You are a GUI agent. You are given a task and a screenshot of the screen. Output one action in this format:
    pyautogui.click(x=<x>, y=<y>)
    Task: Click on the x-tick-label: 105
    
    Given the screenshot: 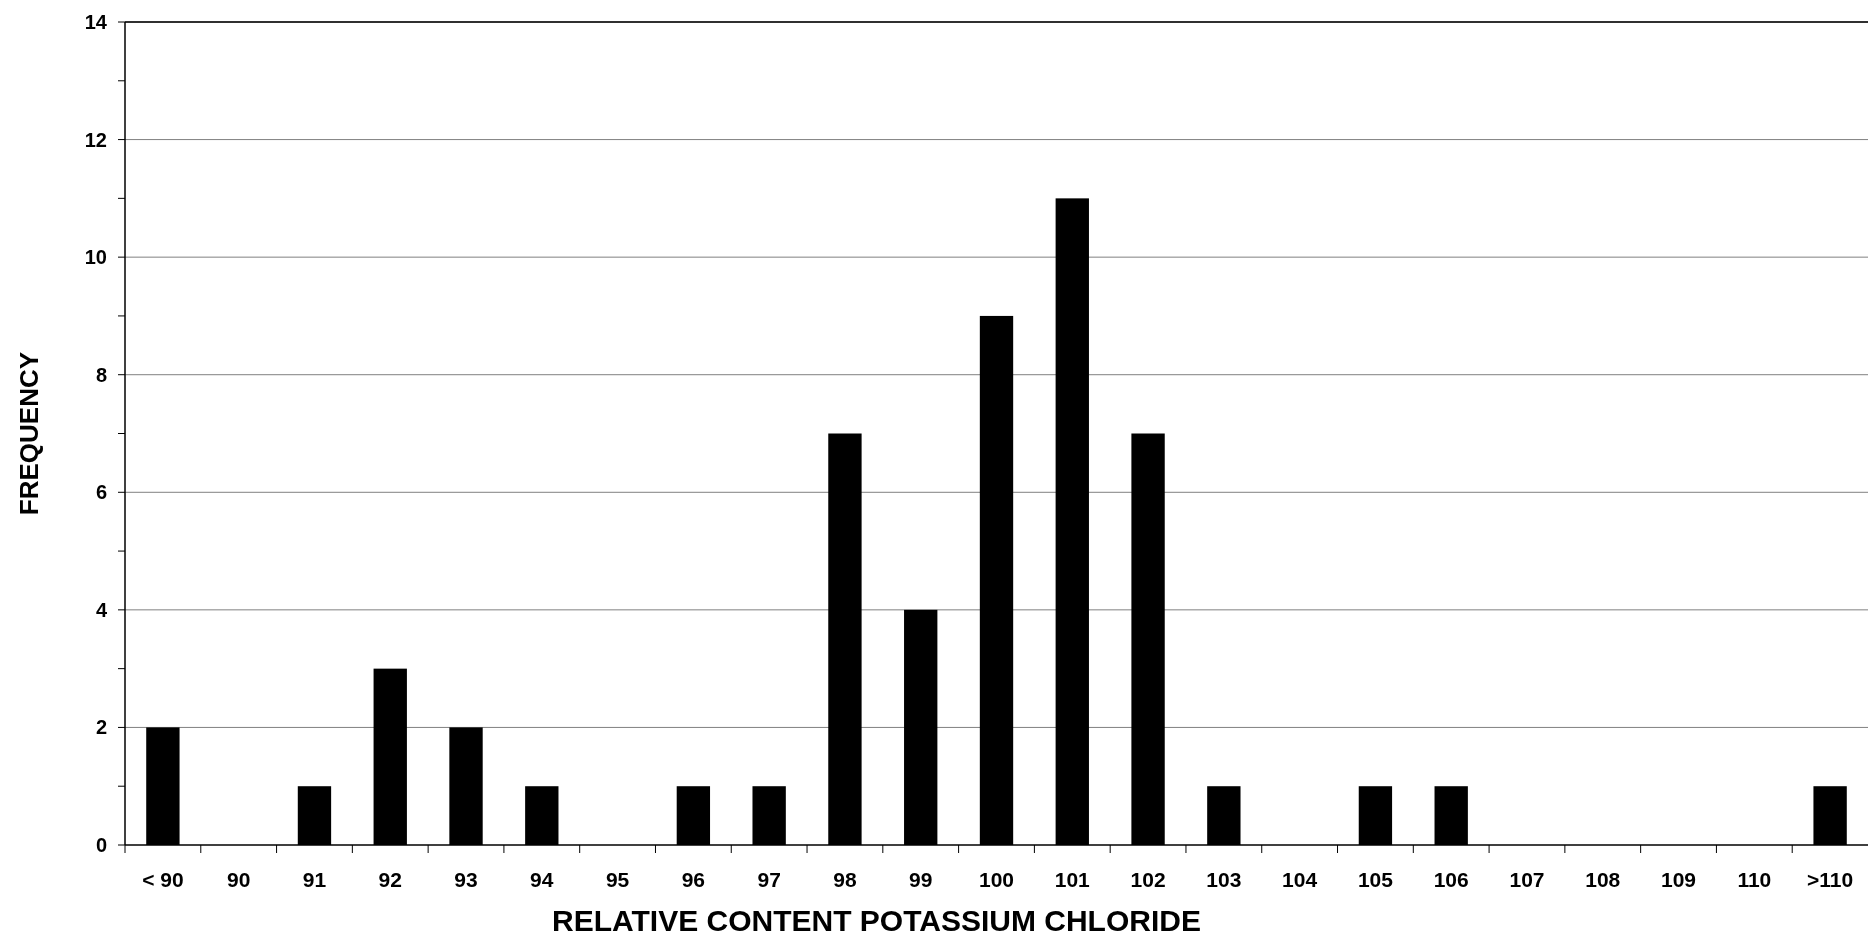 What is the action you would take?
    pyautogui.click(x=1375, y=879)
    